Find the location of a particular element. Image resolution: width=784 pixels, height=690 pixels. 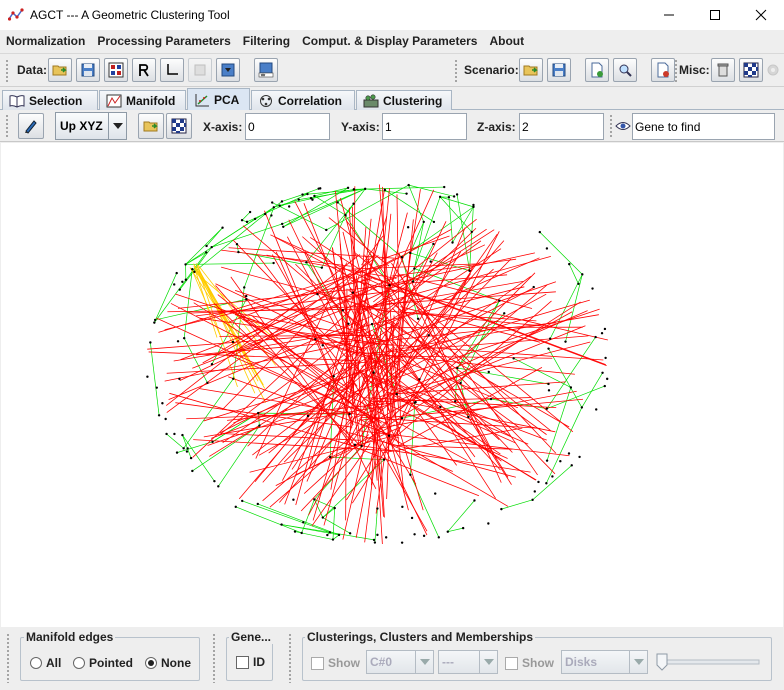

radio-all: All is located at coordinates (45, 663).